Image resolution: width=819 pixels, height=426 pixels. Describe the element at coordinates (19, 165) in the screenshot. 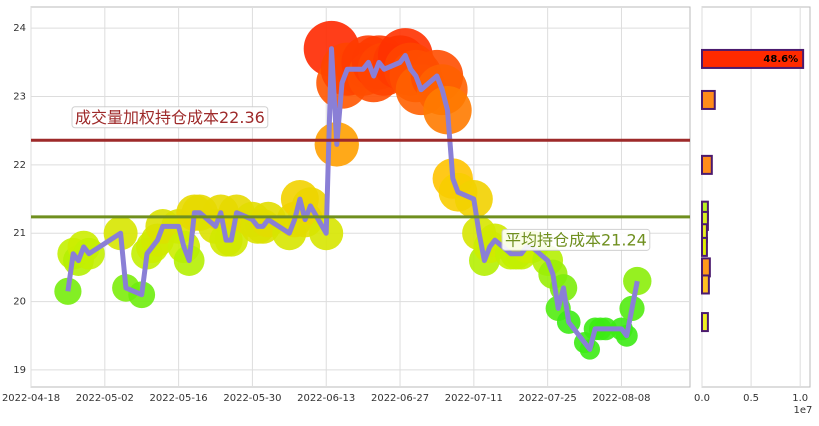

I see `y-tick-label: 22` at that location.